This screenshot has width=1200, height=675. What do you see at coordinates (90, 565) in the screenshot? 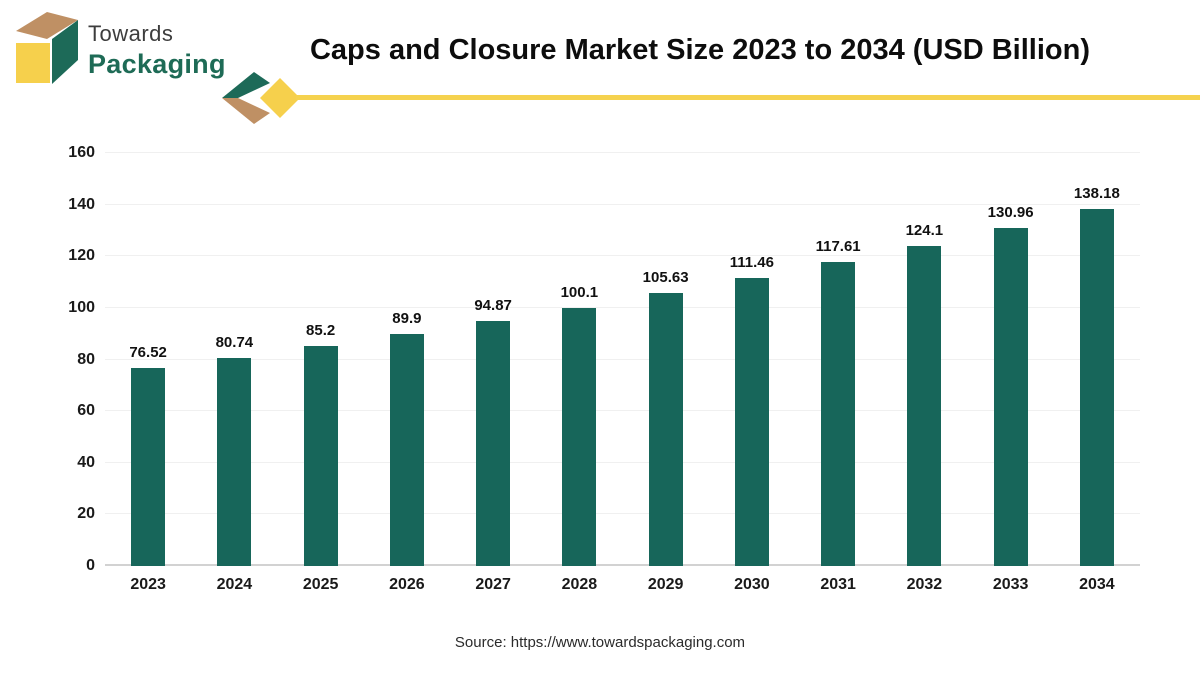
I see `y-tick-label: 0` at bounding box center [90, 565].